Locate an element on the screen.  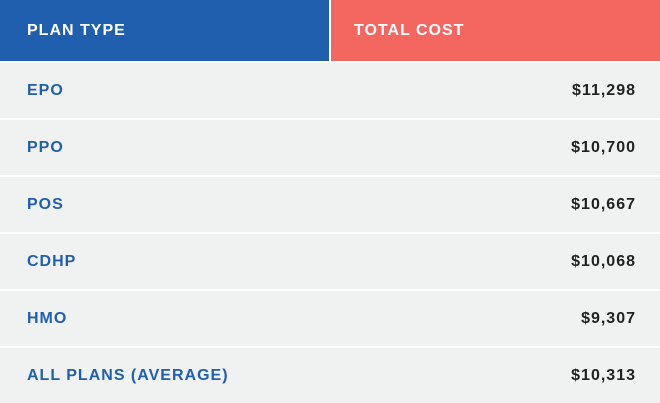
table-row: POS $10,667 is located at coordinates (330, 204).